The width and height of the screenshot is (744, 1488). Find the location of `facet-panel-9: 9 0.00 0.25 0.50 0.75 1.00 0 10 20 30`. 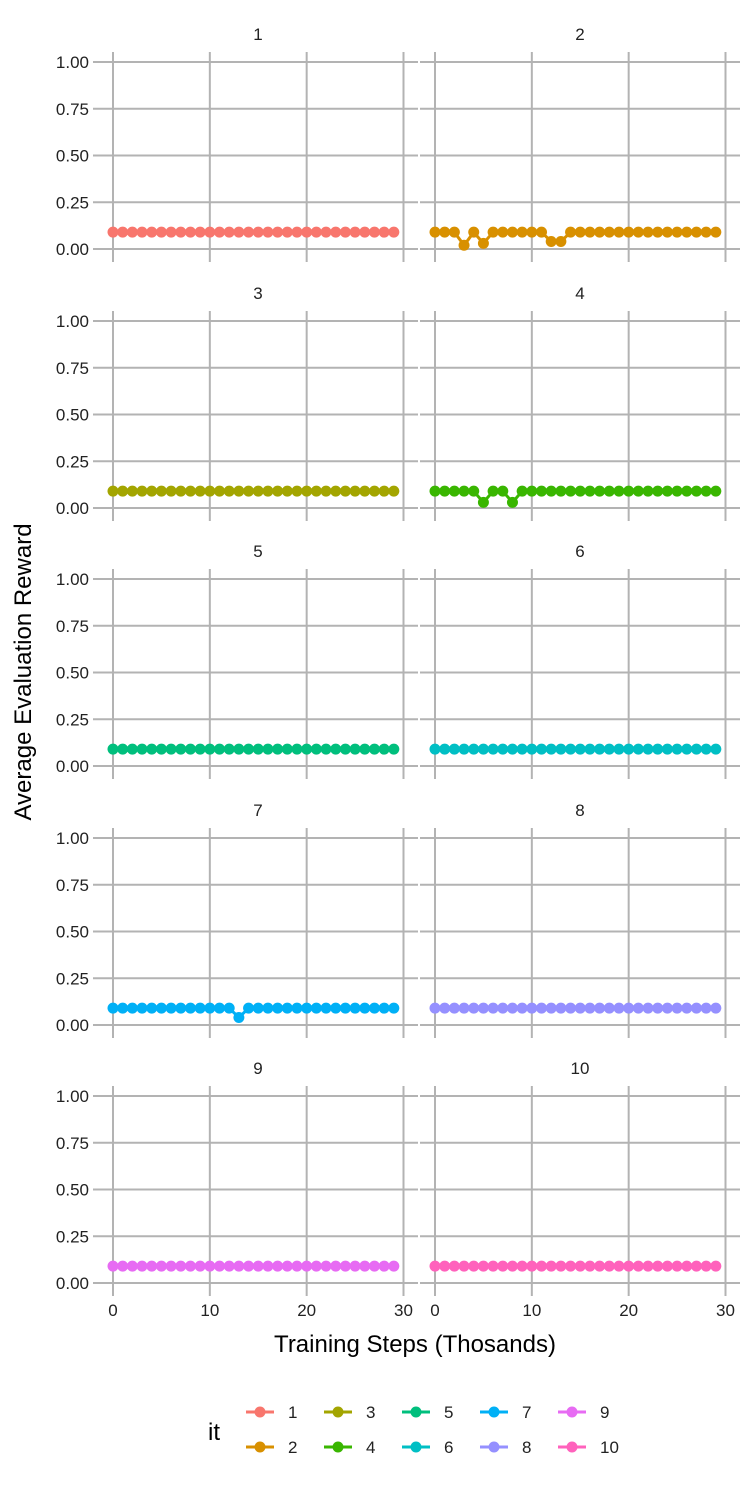

facet-panel-9: 9 0.00 0.25 0.50 0.75 1.00 0 10 20 30 is located at coordinates (237, 1189).